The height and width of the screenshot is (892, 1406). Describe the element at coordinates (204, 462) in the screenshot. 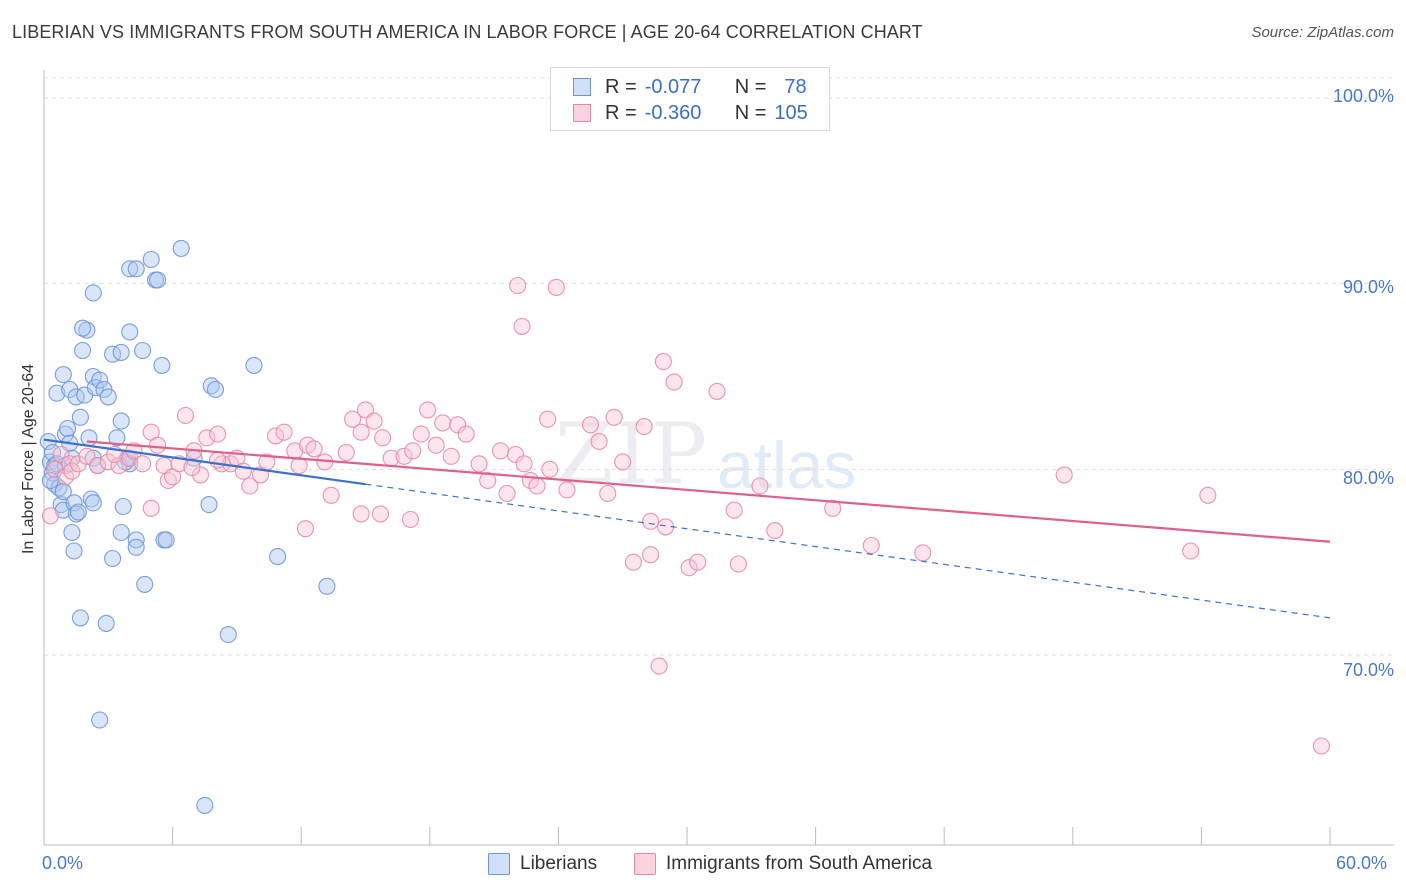

I see `liberians-trendline` at that location.